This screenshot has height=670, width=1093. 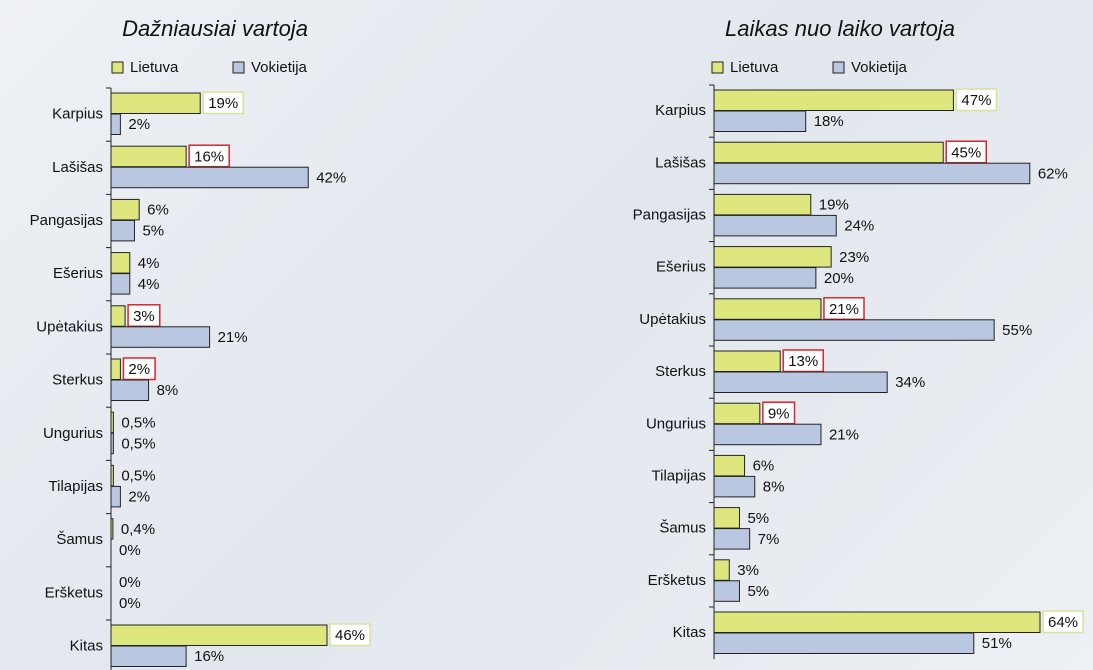 I want to click on category-label: Upėtakius, so click(x=672, y=319).